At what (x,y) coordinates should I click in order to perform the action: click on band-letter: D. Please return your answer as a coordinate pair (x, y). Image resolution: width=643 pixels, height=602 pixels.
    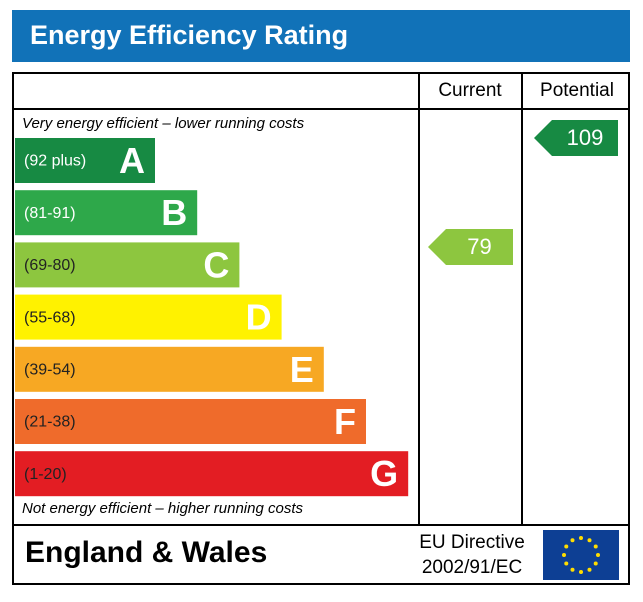
    Looking at the image, I should click on (259, 317).